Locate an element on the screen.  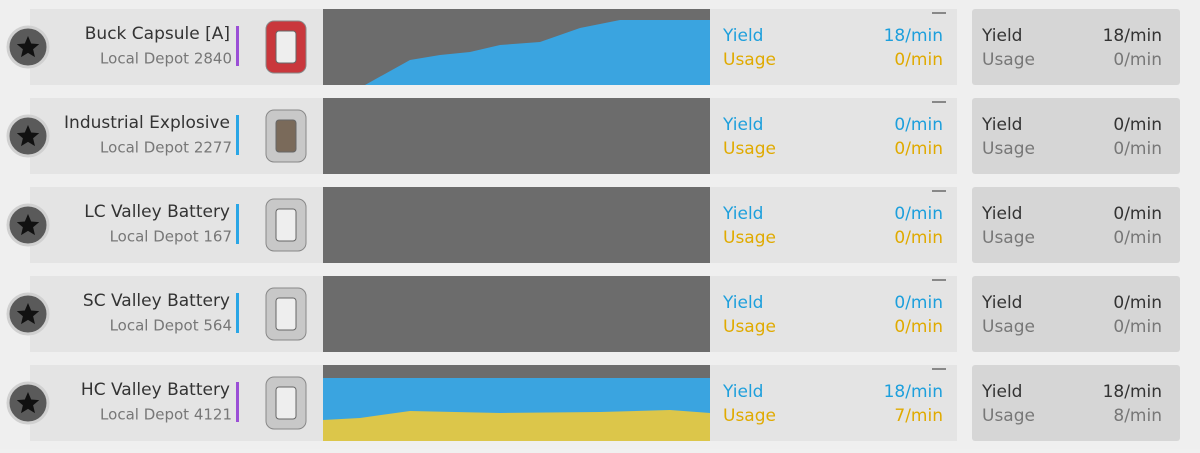
item-name: LC Valley Battery is located at coordinates (157, 212).